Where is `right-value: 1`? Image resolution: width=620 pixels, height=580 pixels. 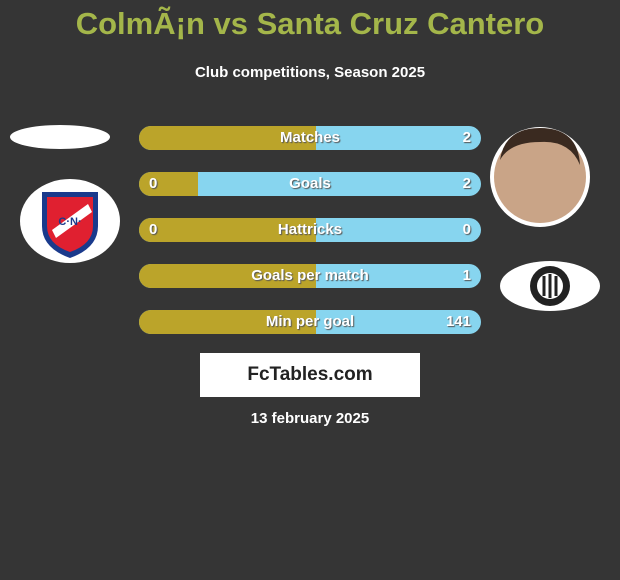
right-value: 1 is located at coordinates (466, 275).